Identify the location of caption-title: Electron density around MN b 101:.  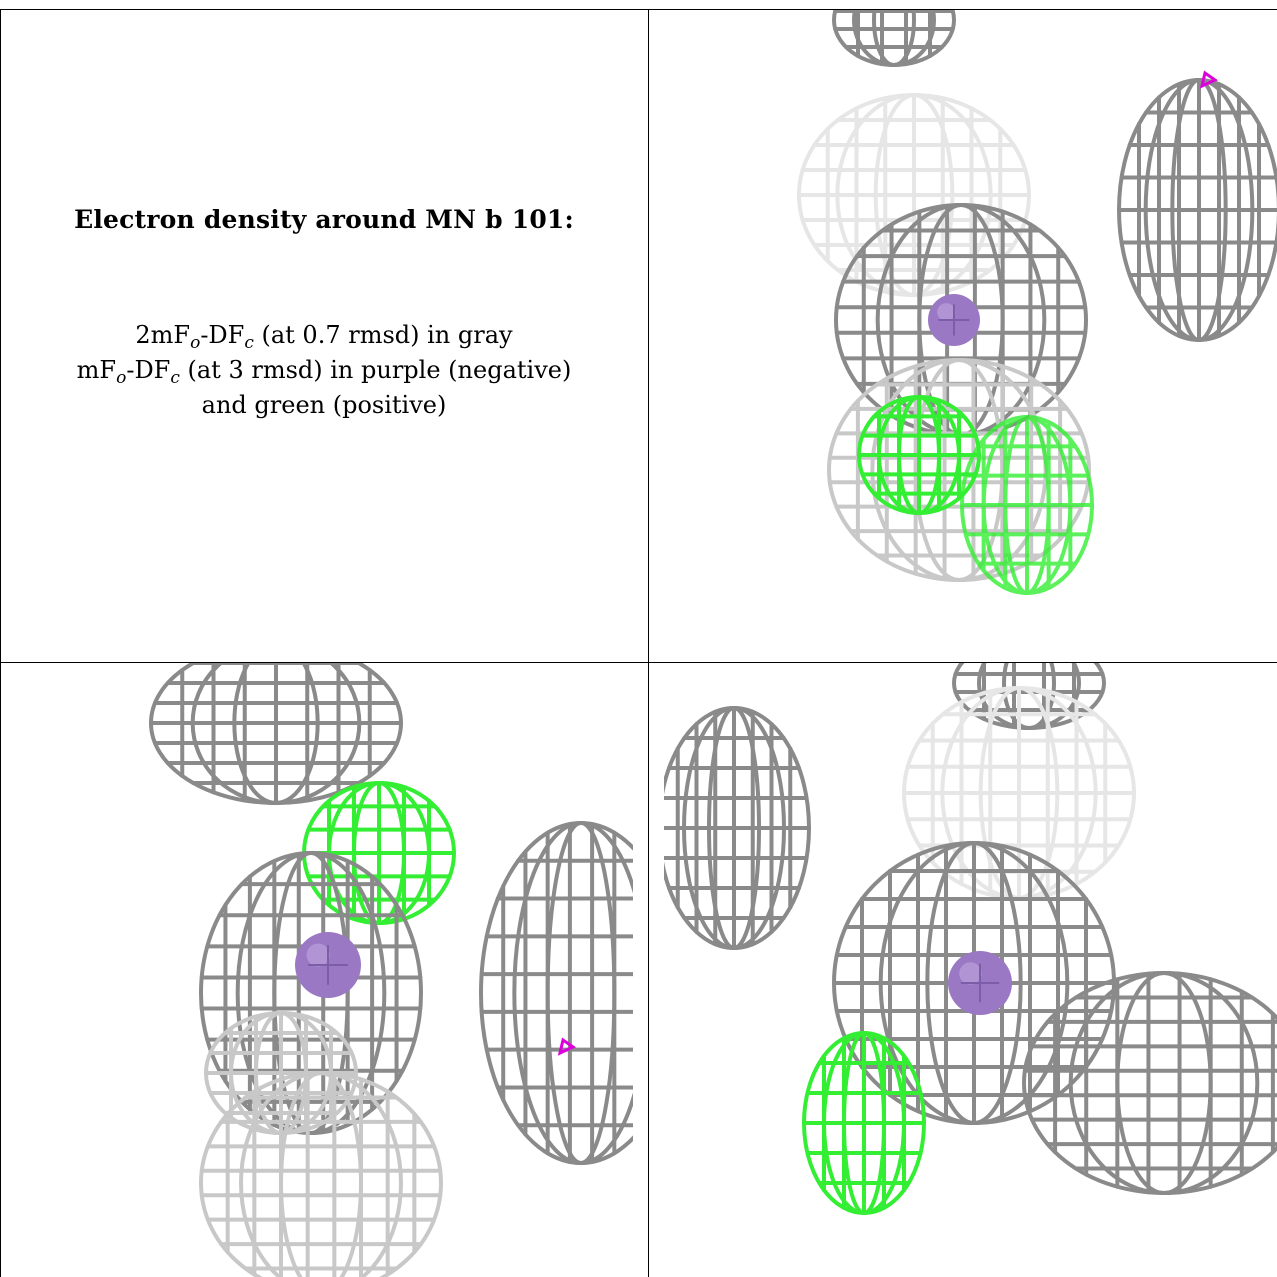
(324, 219).